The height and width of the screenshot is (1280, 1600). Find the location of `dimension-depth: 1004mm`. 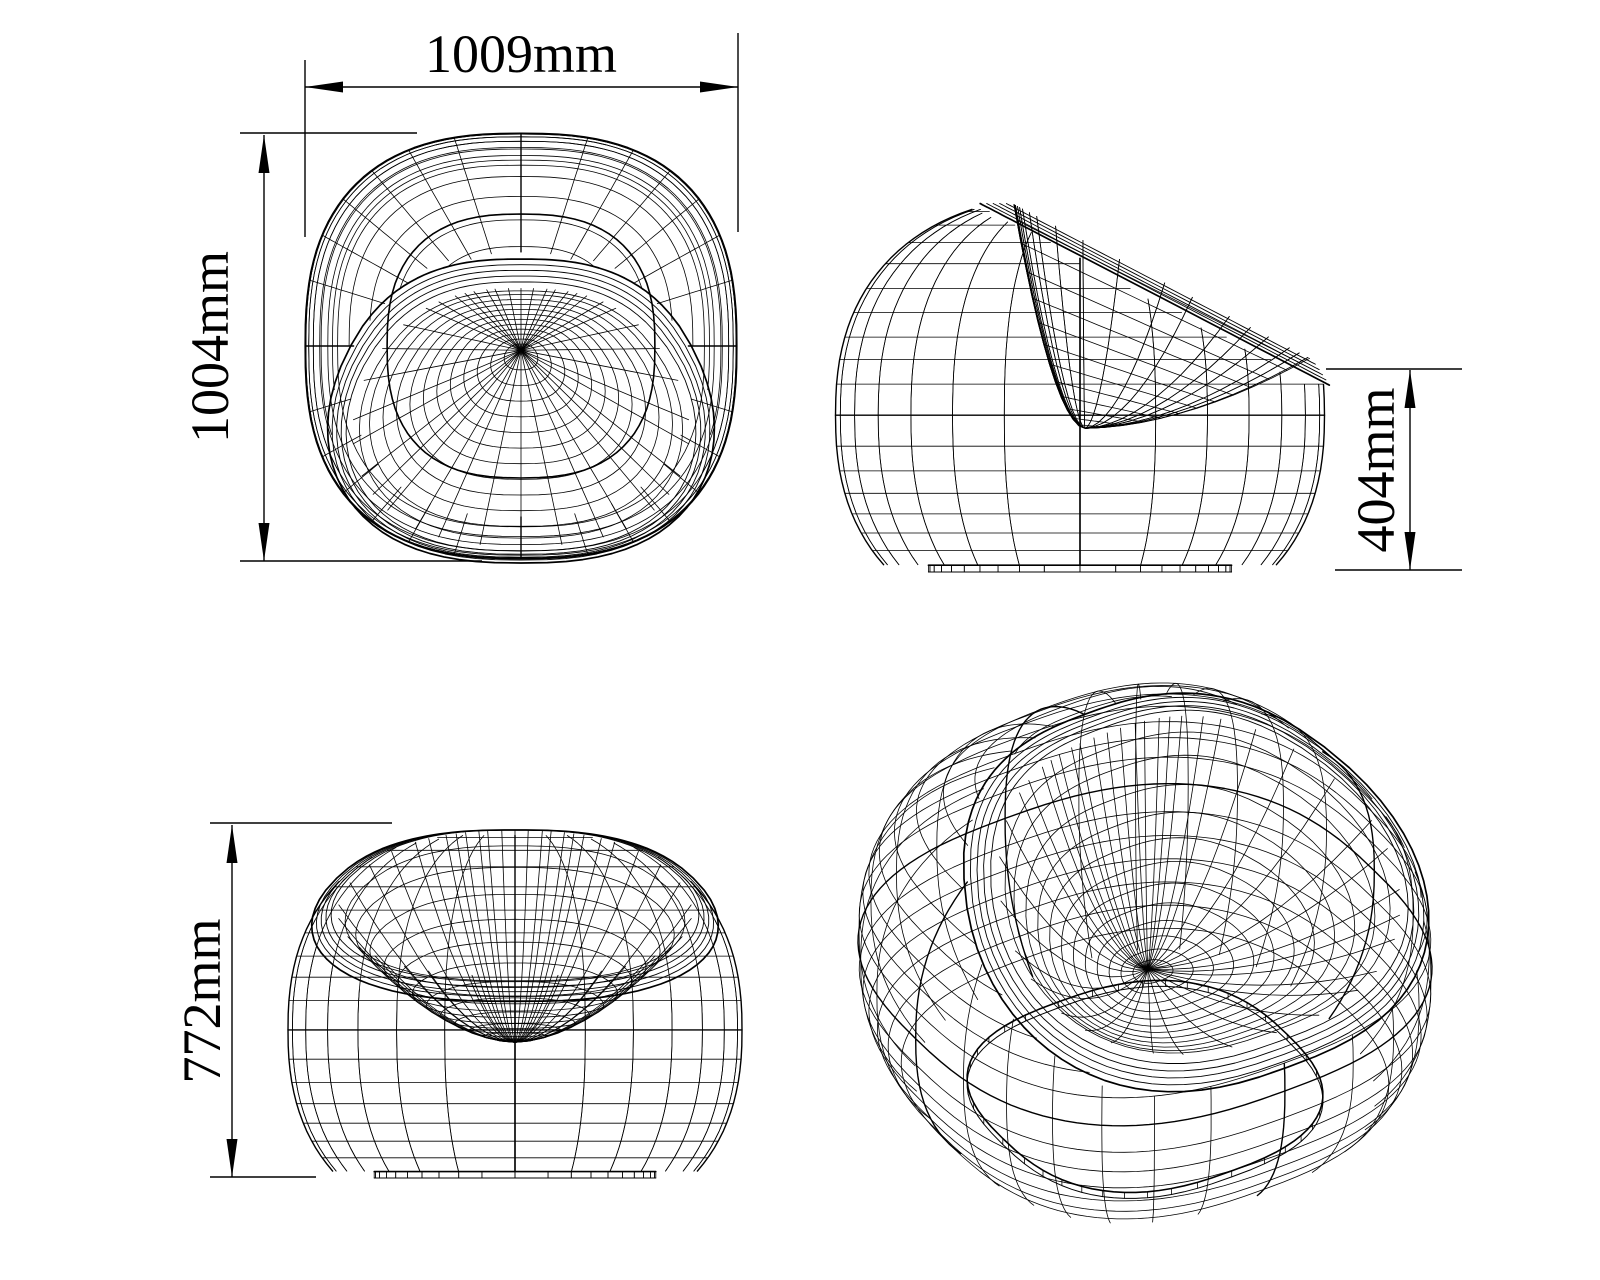

dimension-depth: 1004mm is located at coordinates (331, 347).